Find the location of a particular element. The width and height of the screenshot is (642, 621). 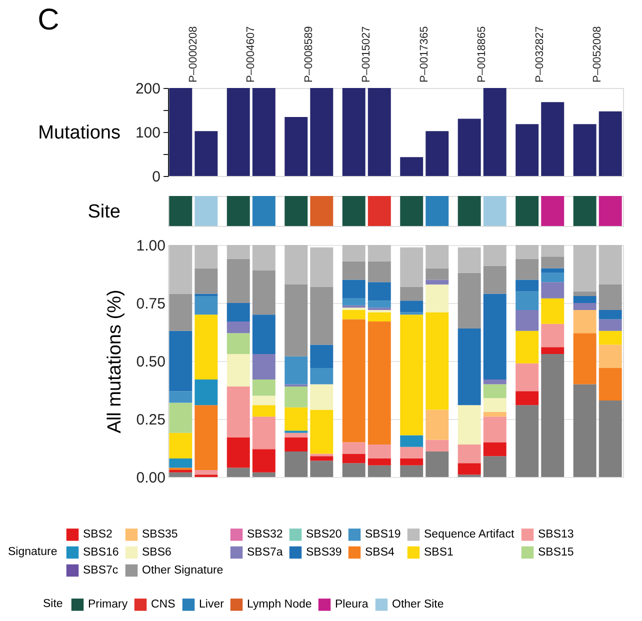

legend-label: SBS1 is located at coordinates (439, 552).